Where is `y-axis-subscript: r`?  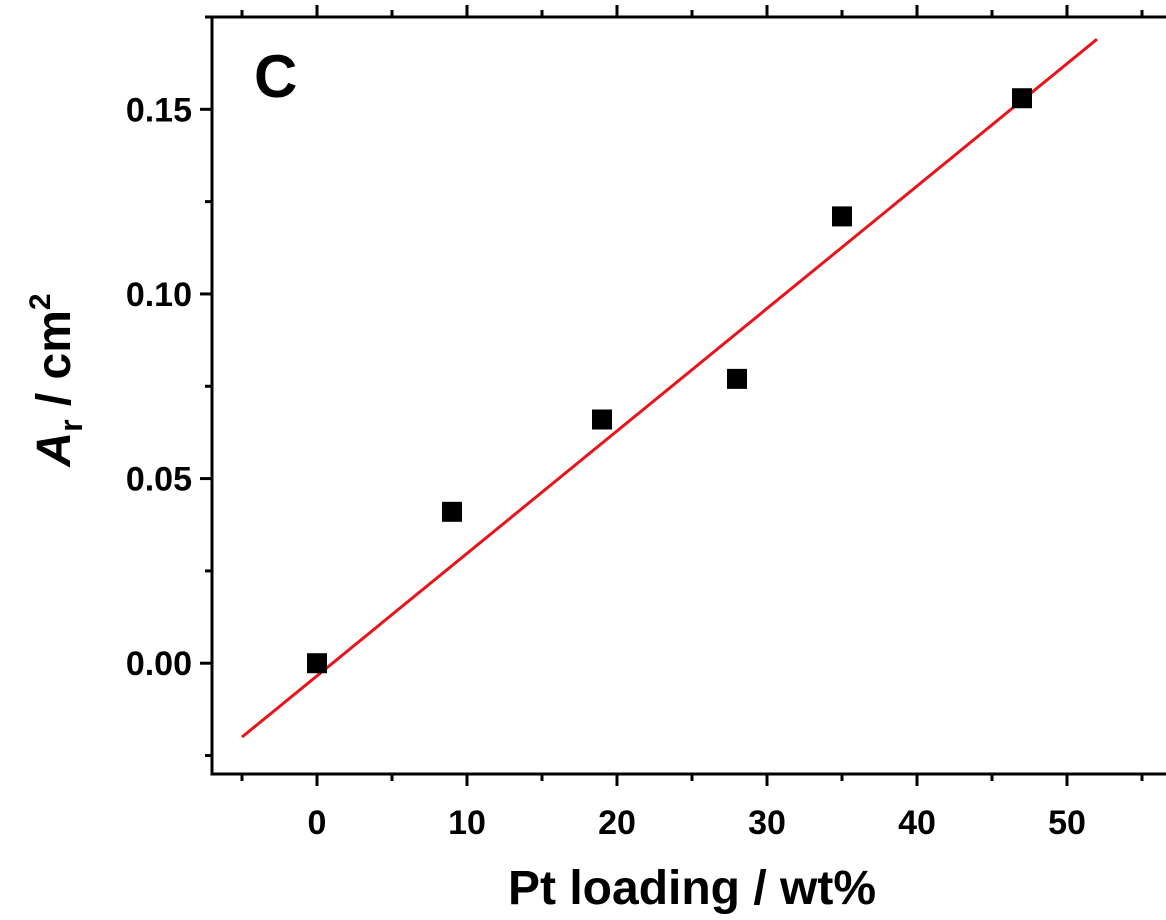
y-axis-subscript: r is located at coordinates (71, 425).